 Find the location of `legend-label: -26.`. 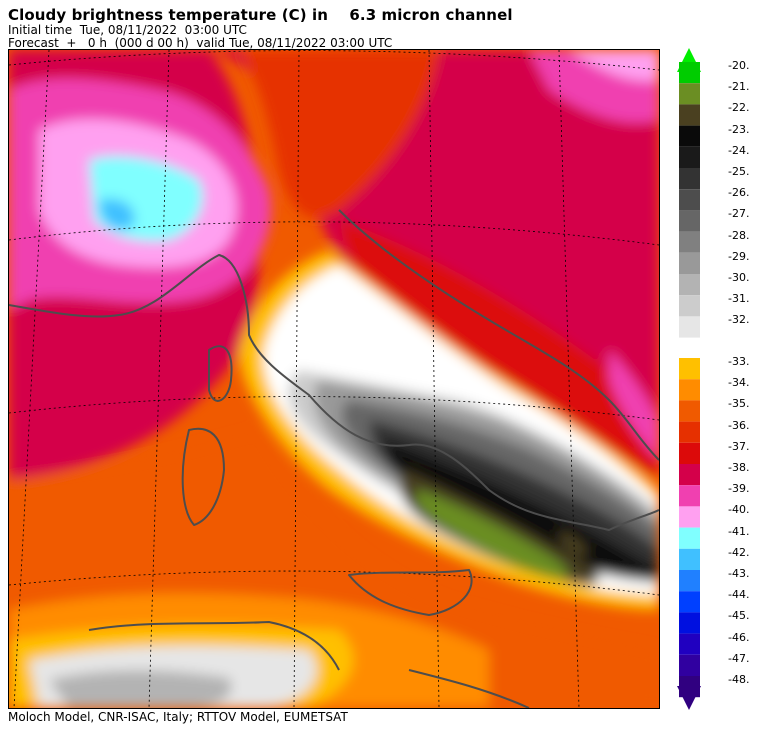

legend-label: -26. is located at coordinates (739, 193).